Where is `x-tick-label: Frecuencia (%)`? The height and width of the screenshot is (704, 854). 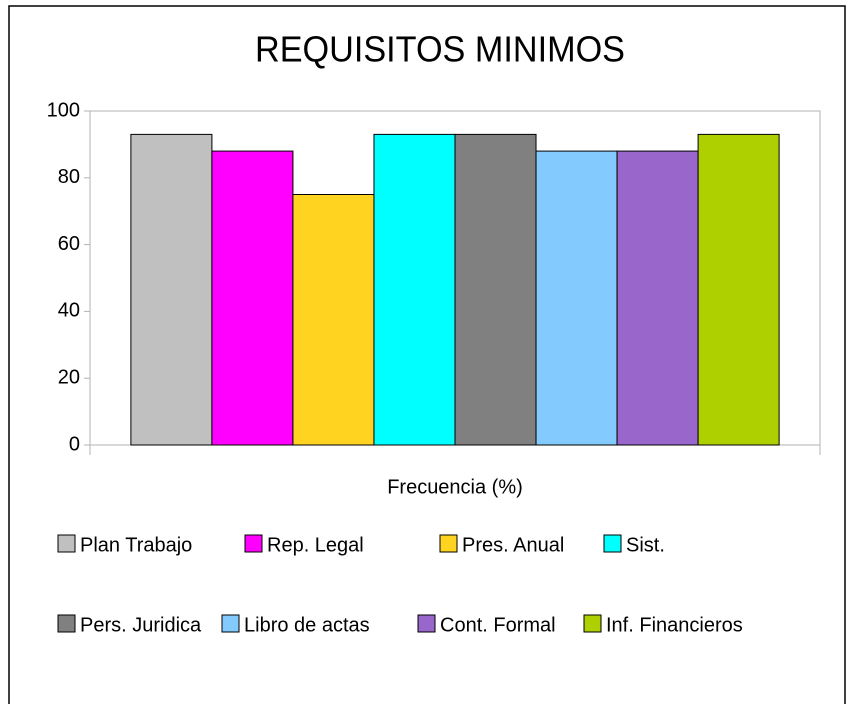
x-tick-label: Frecuencia (%) is located at coordinates (455, 487).